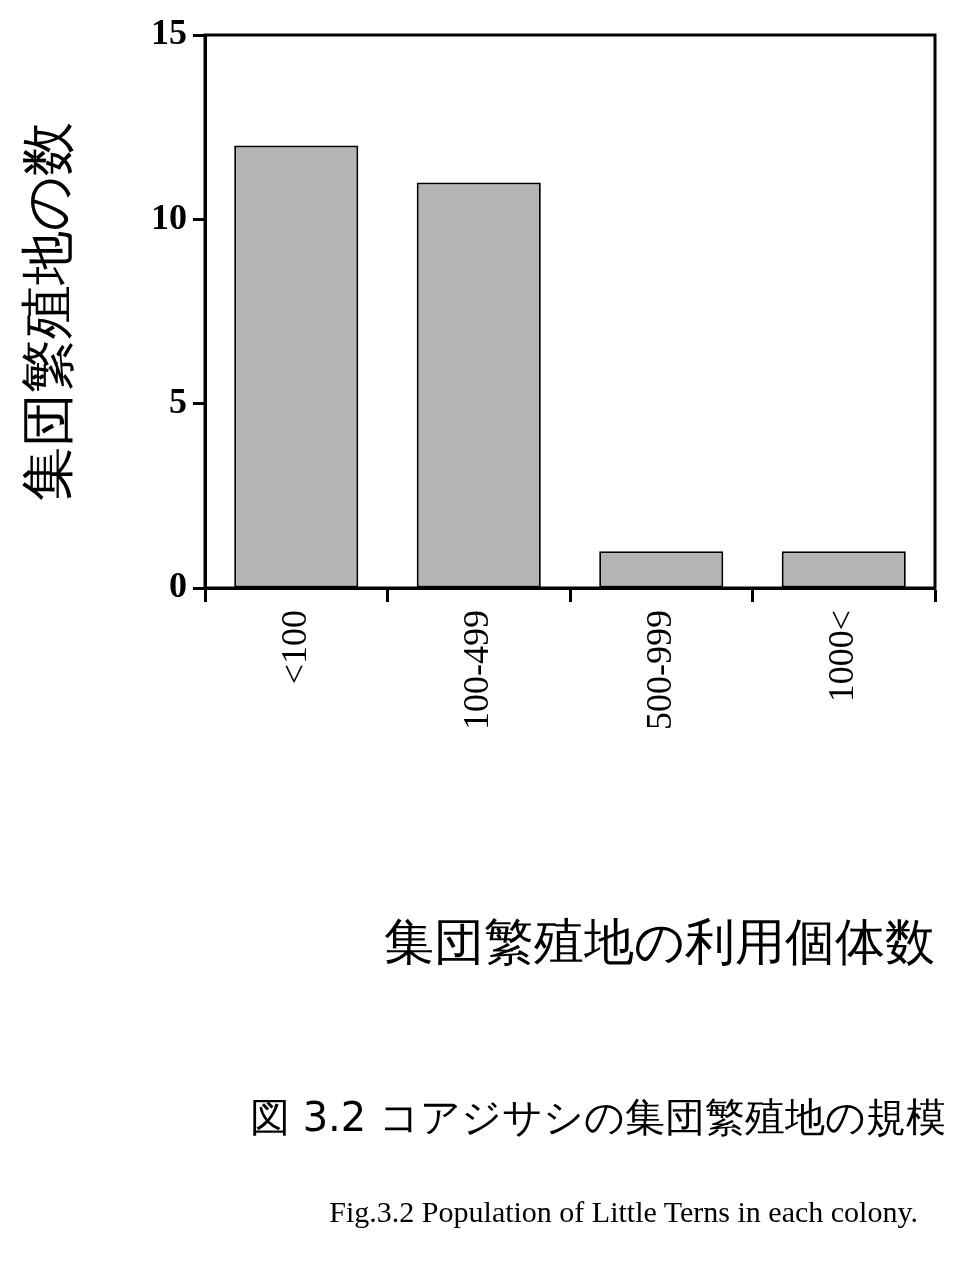 The width and height of the screenshot is (966, 1281). What do you see at coordinates (178, 585) in the screenshot?
I see `y-tick-label: 0` at bounding box center [178, 585].